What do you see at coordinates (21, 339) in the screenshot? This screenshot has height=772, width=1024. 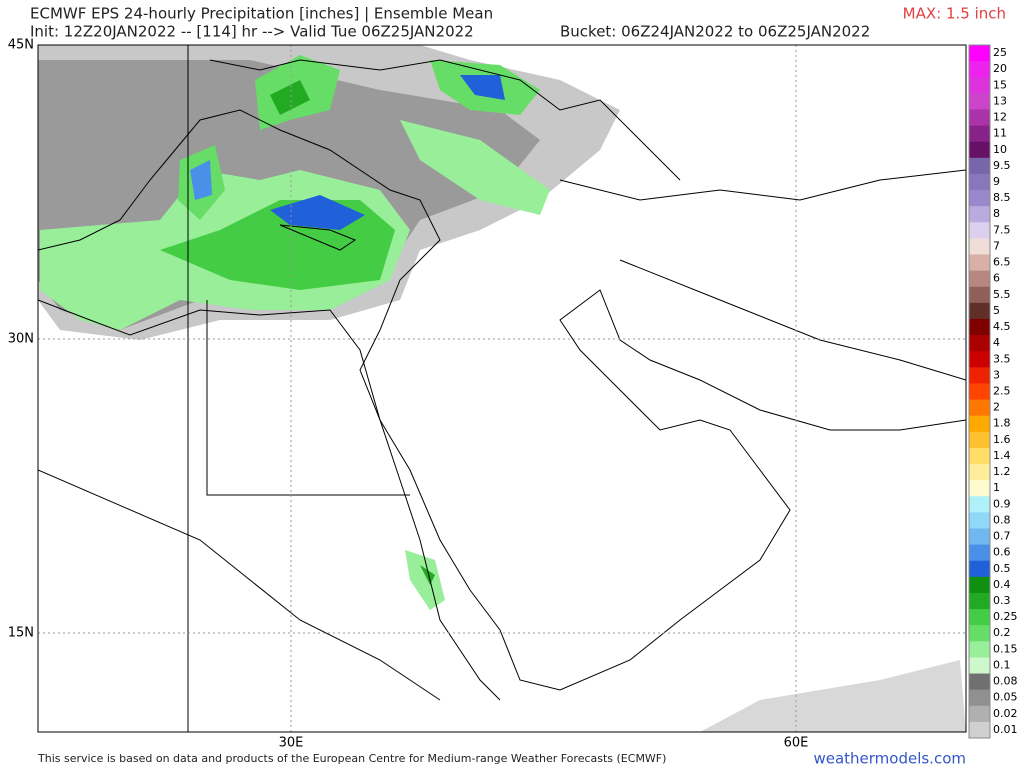 I see `lat-label: 30N` at bounding box center [21, 339].